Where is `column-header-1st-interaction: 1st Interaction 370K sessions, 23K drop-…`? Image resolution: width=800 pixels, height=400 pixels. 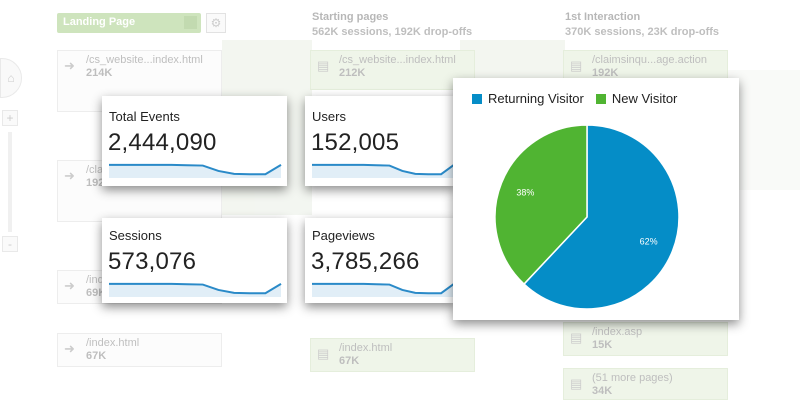
column-header-1st-interaction: 1st Interaction 370K sessions, 23K drop-… is located at coordinates (642, 25).